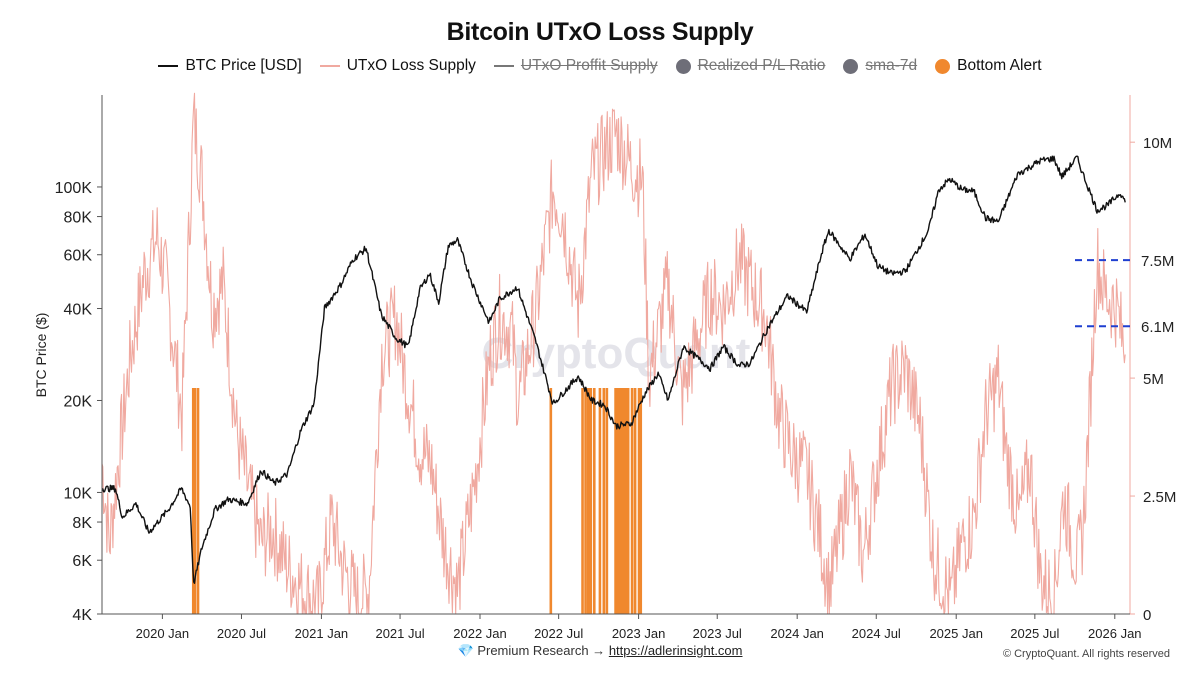  What do you see at coordinates (82, 561) in the screenshot?
I see `y-tick-label: 6K` at bounding box center [82, 561].